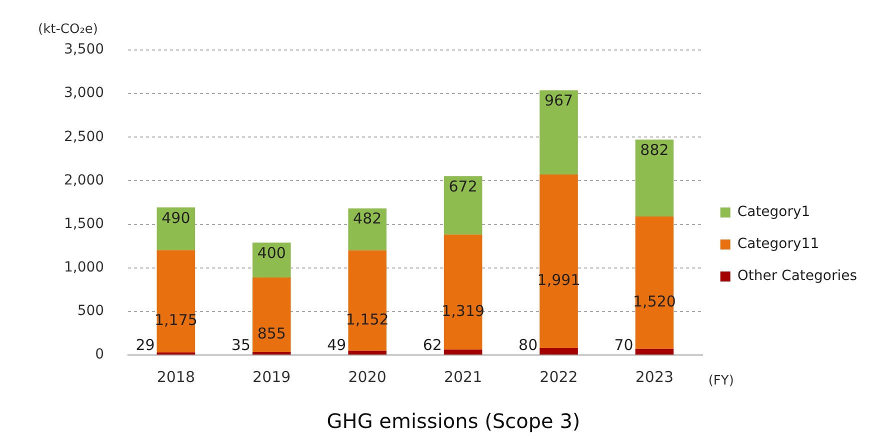 The height and width of the screenshot is (439, 877). I want to click on y-tick-label: 2,500, so click(84, 136).